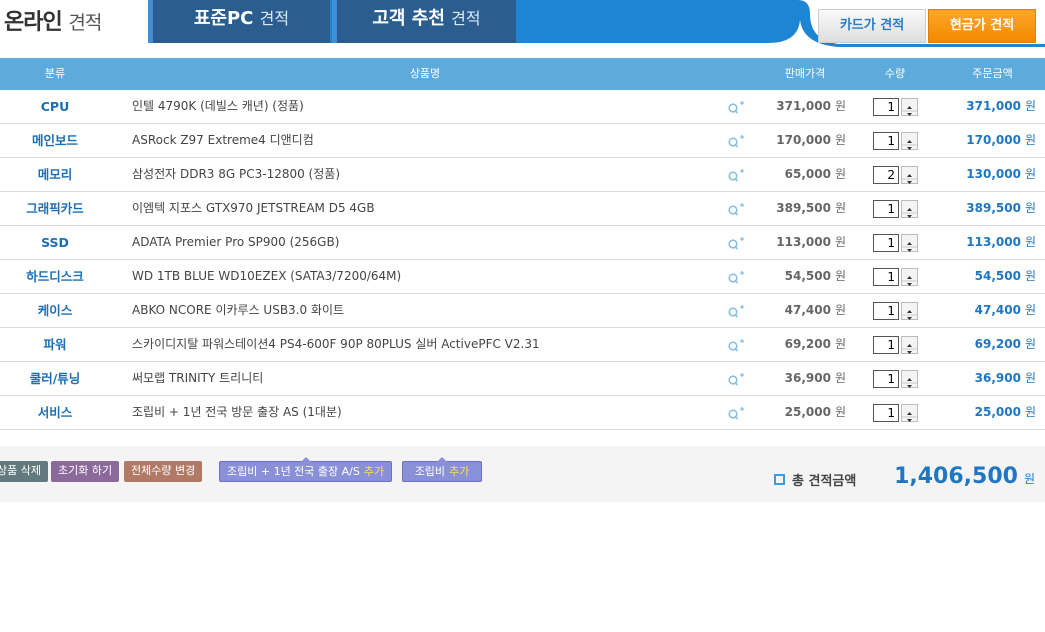 Image resolution: width=1045 pixels, height=632 pixels. Describe the element at coordinates (198, 378) in the screenshot. I see `product-name: 써모랩 TRINITY 트리니티` at that location.